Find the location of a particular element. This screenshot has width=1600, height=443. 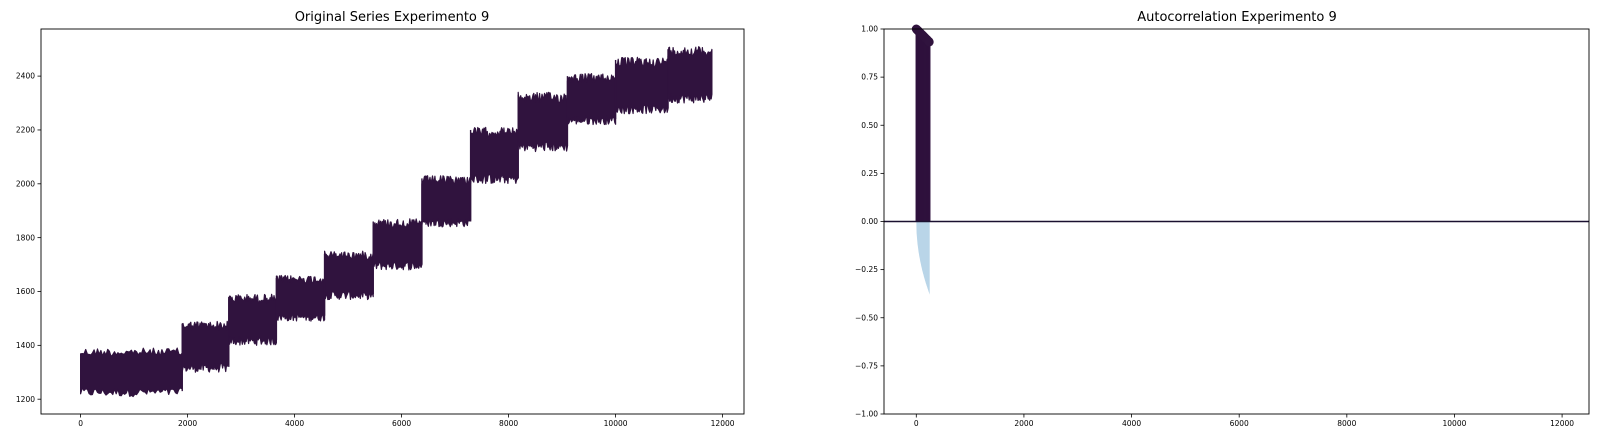

y-tick-label: 1800 is located at coordinates (25, 237).